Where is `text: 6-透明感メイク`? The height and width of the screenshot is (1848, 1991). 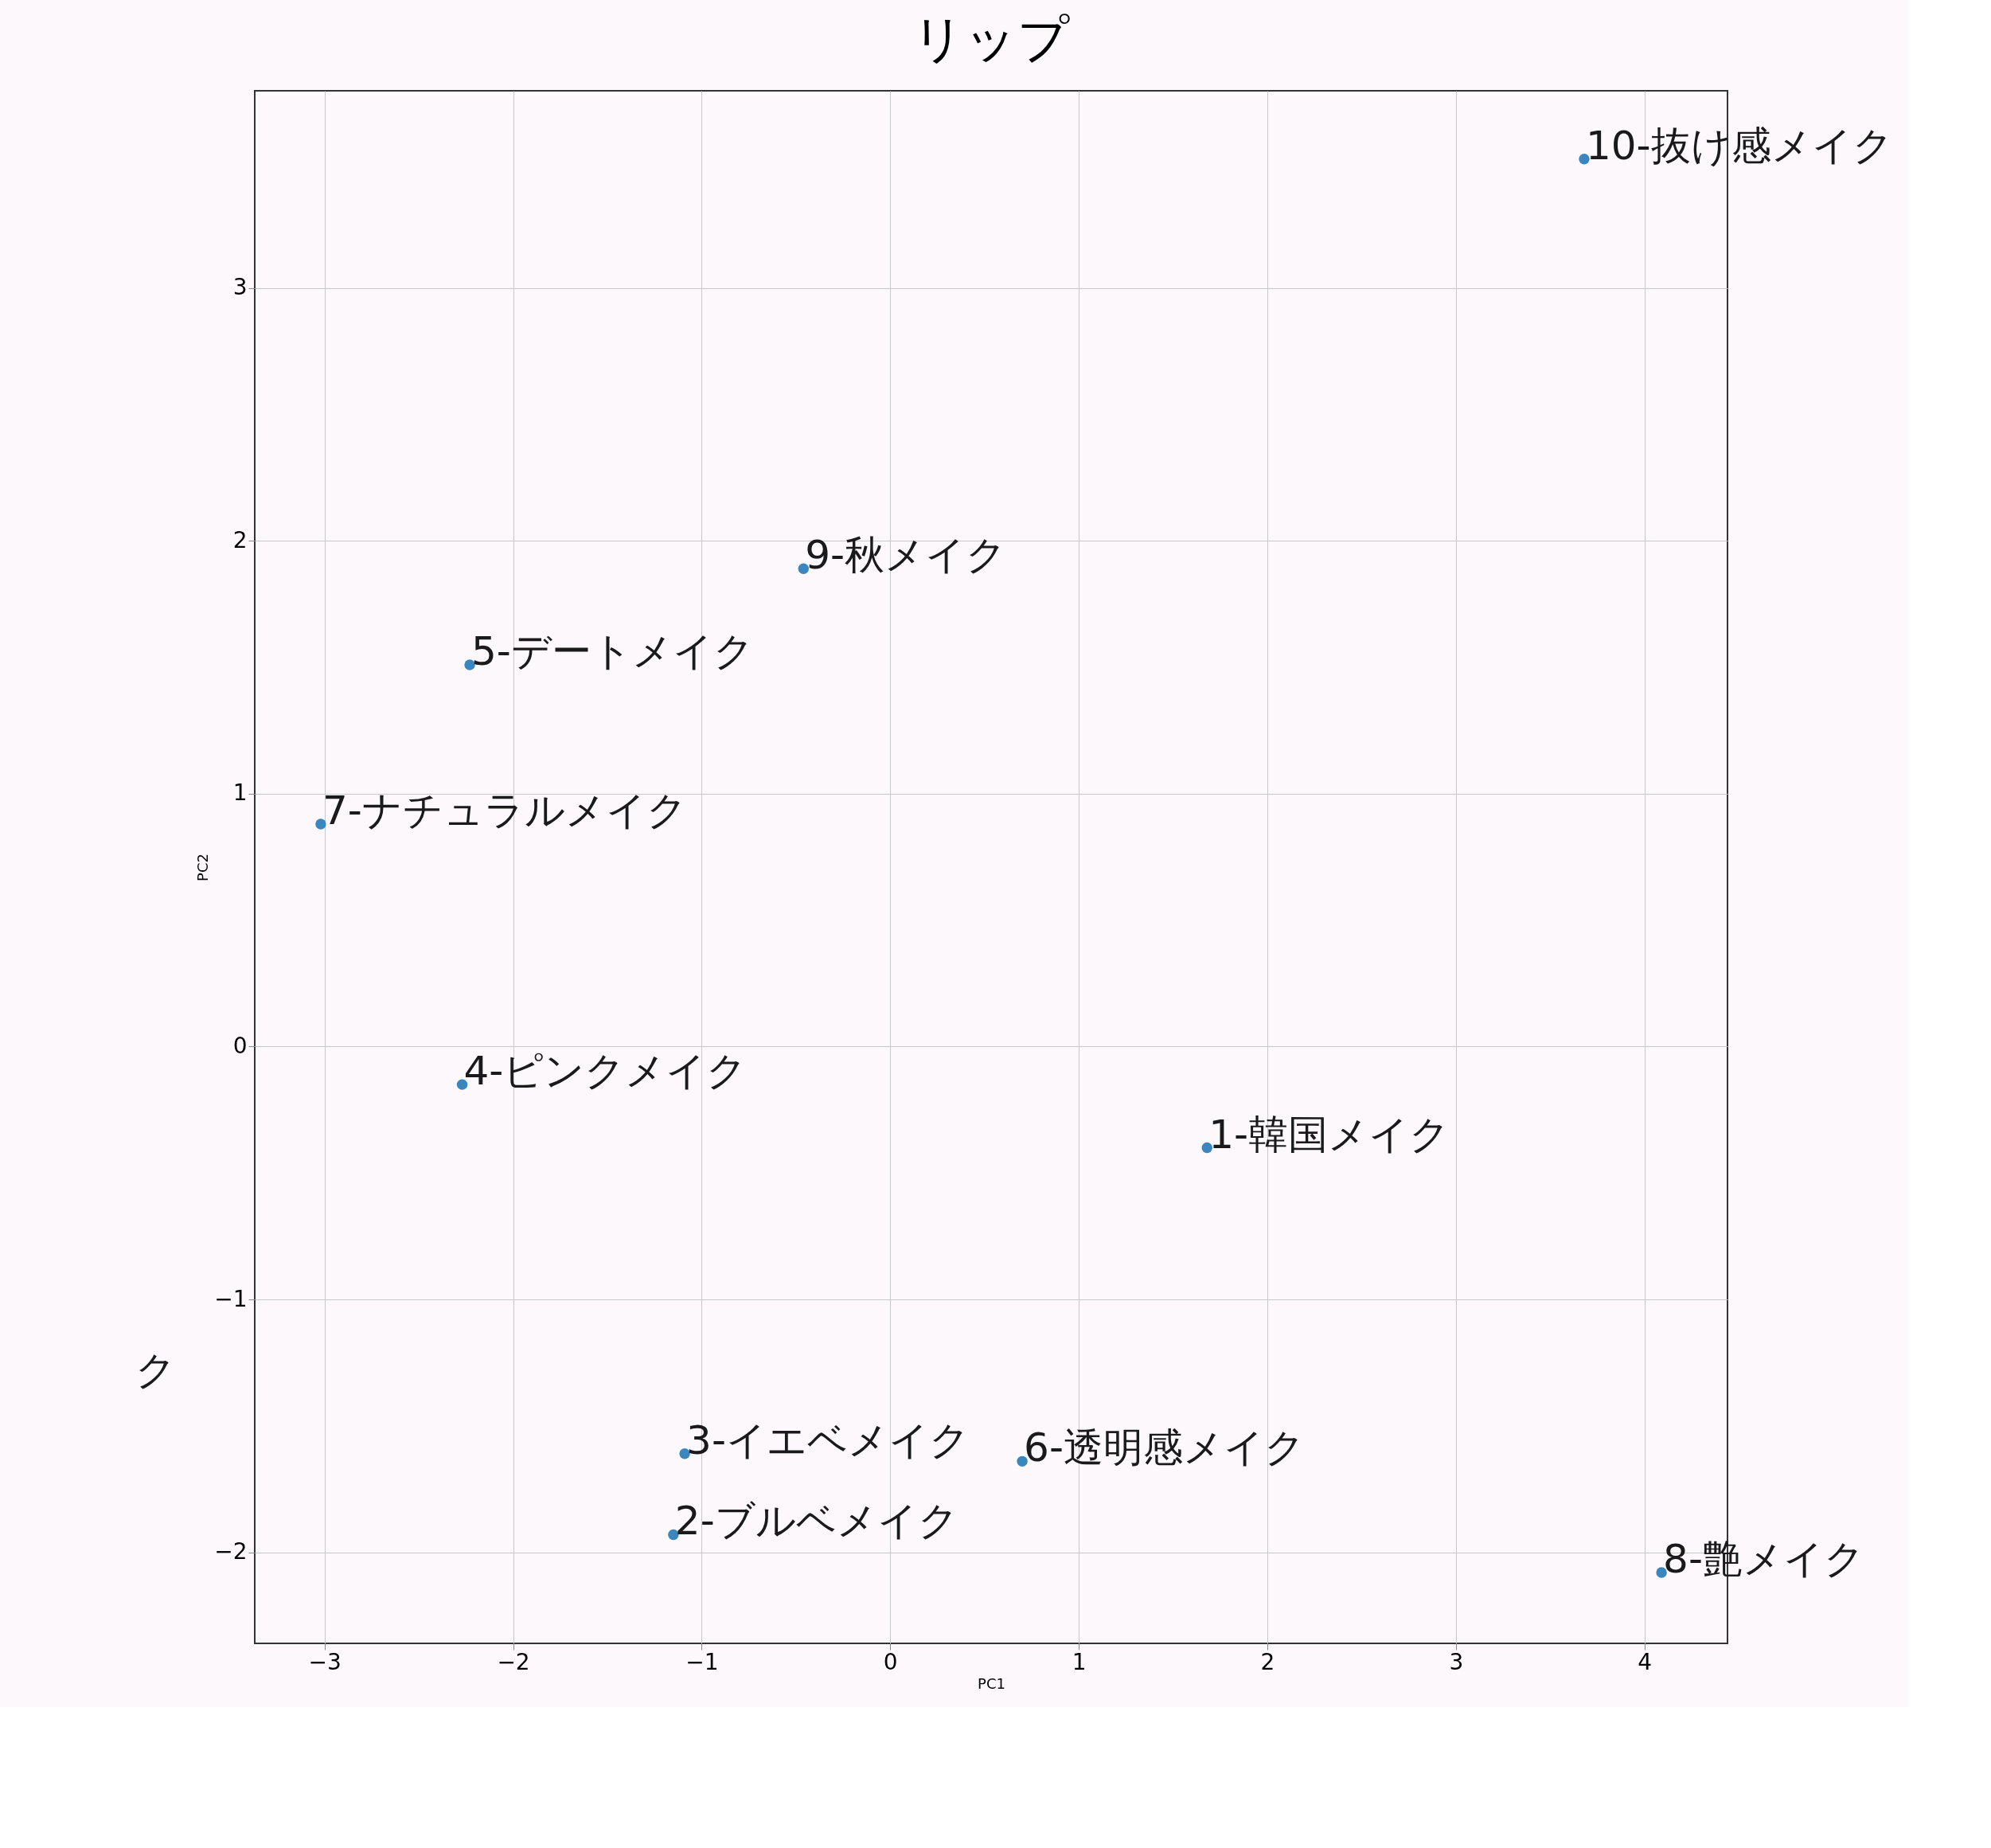
text: 6-透明感メイク is located at coordinates (1164, 1447).